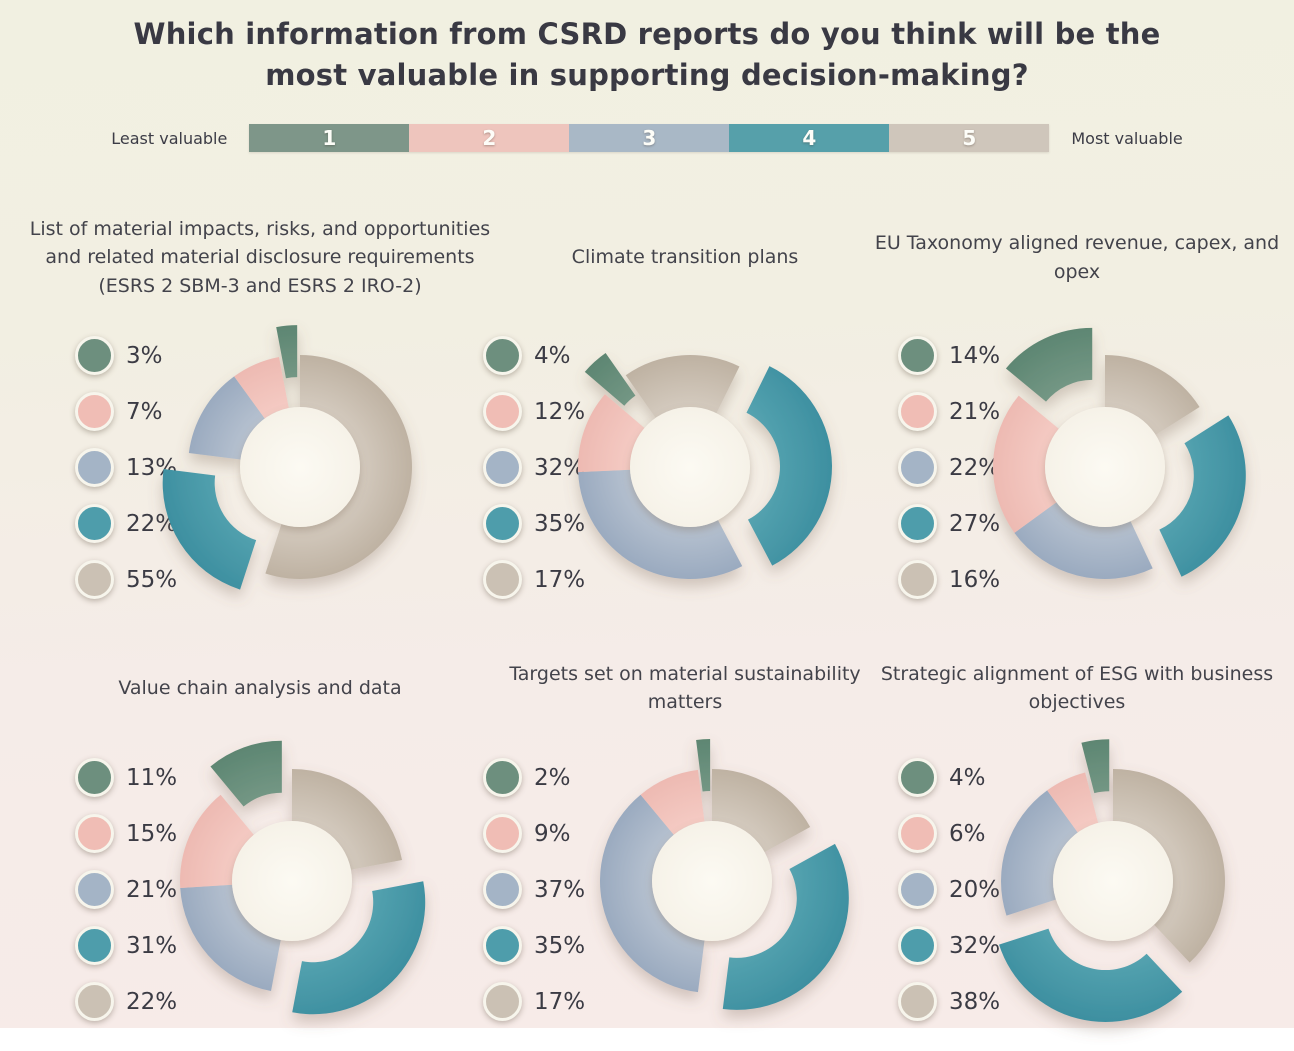 The width and height of the screenshot is (1294, 1051). I want to click on chart-legend: 4% 12% 32% 35% 17%, so click(534, 467).